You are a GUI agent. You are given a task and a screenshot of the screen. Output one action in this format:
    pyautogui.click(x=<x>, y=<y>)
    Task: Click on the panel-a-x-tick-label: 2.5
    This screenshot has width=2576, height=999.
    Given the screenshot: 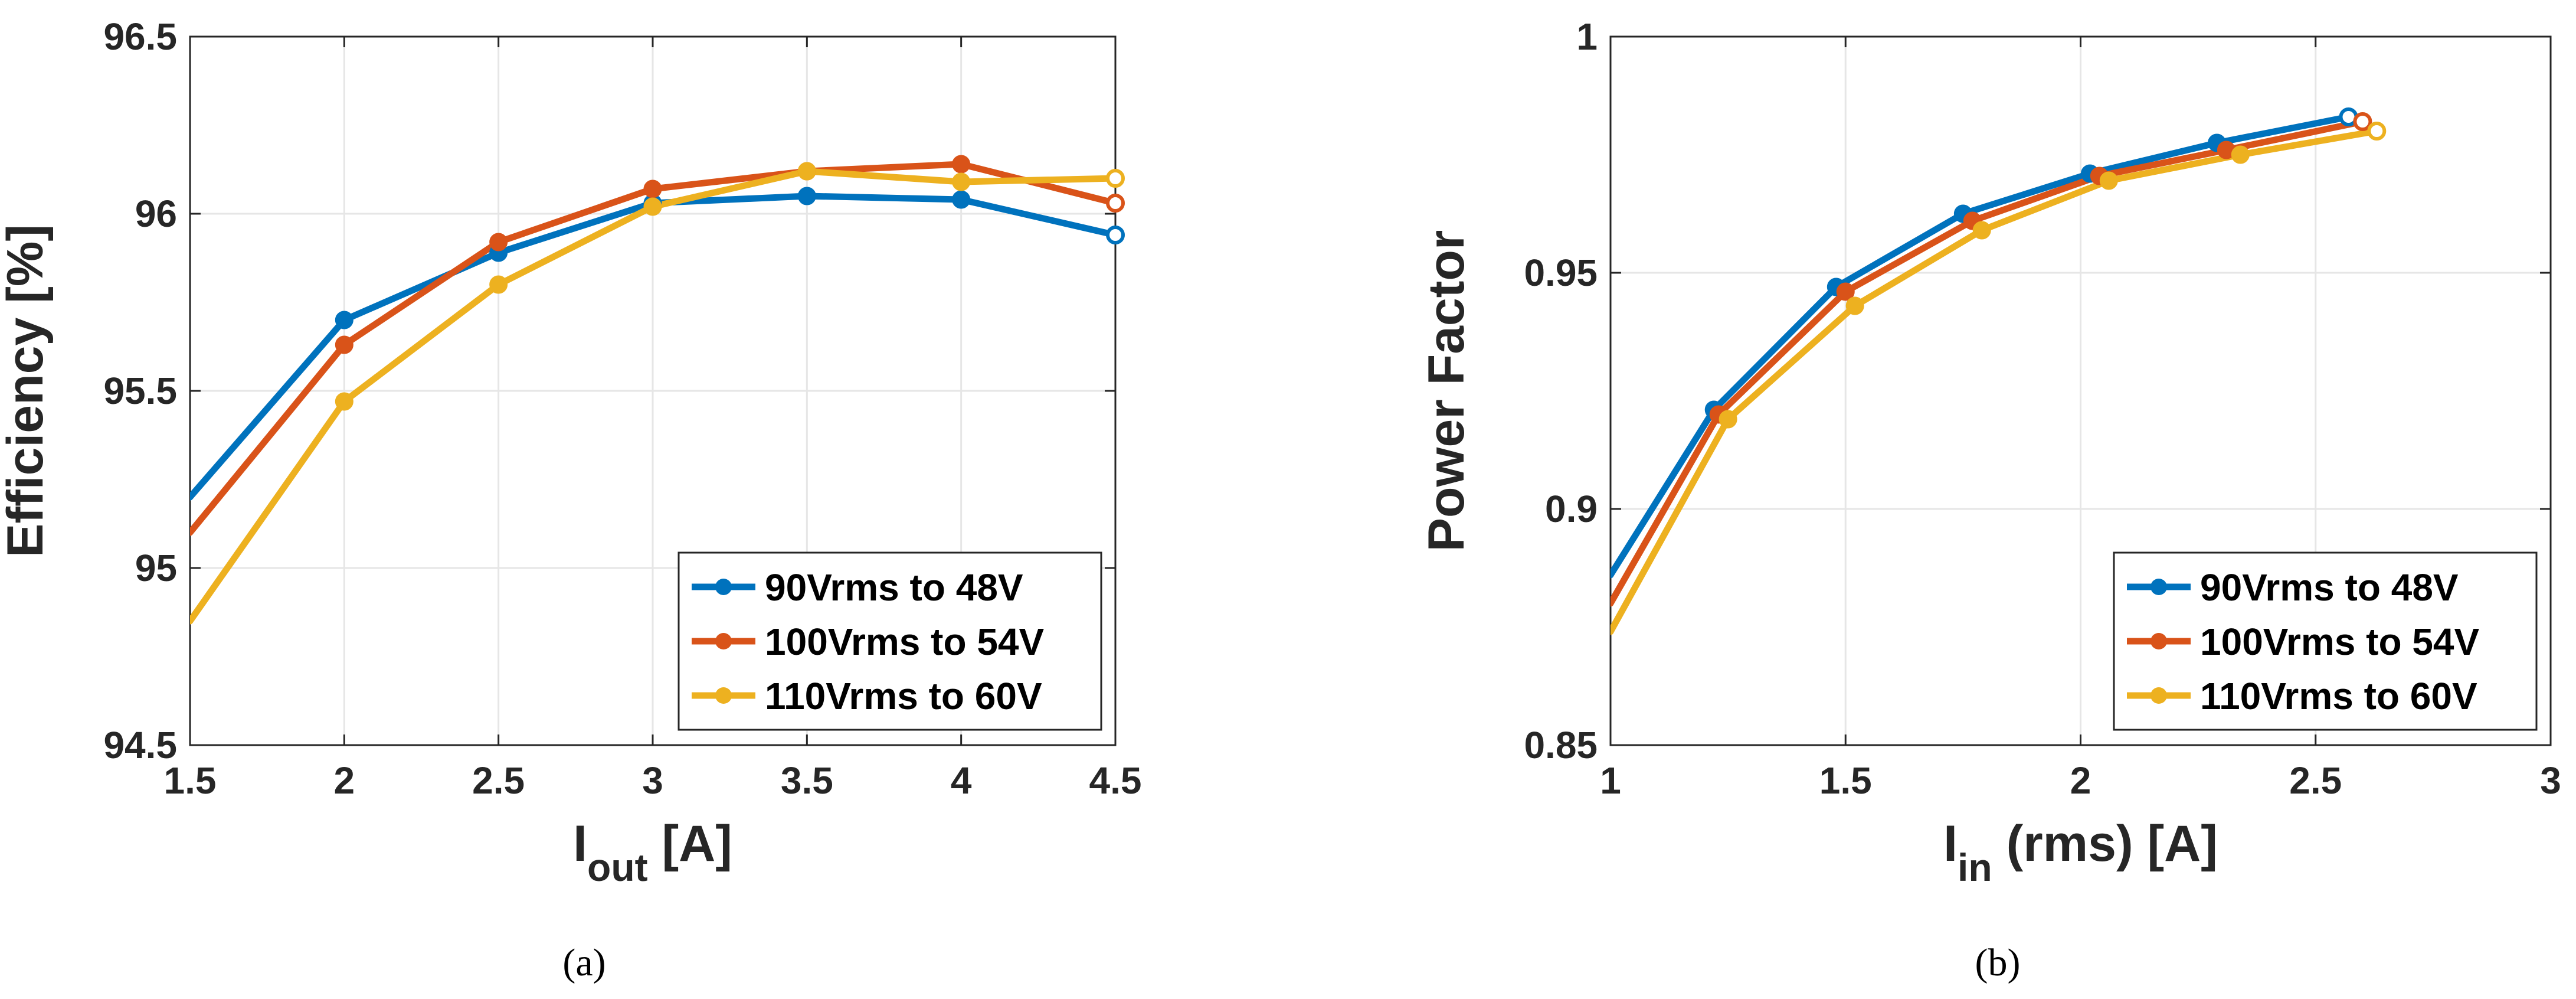 What is the action you would take?
    pyautogui.click(x=498, y=780)
    